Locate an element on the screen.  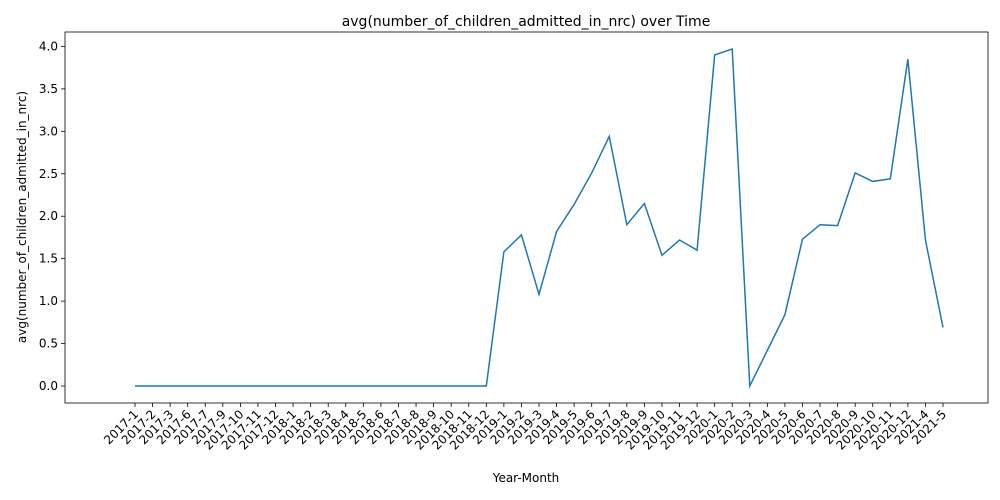
y-tick-label: 3.5 is located at coordinates (48, 89).